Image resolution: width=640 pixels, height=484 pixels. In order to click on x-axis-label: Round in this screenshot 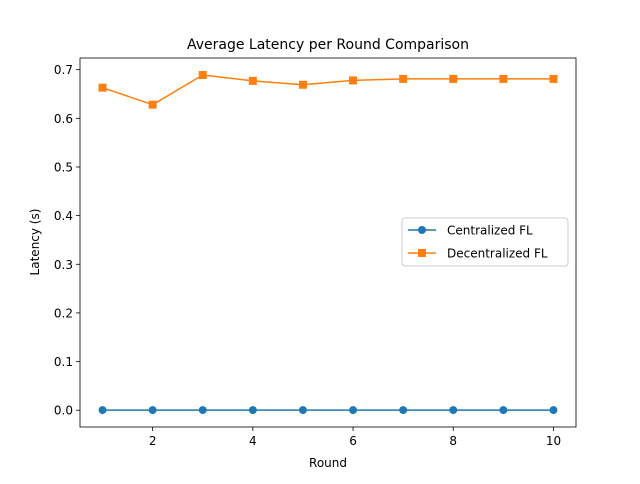, I will do `click(328, 463)`.